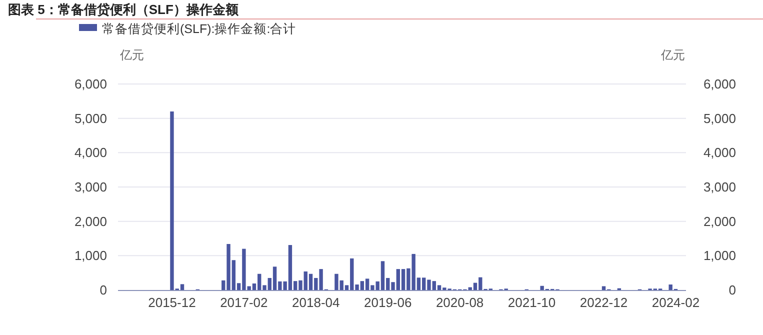  Describe the element at coordinates (719, 256) in the screenshot. I see `y2-tick-label: 1,000` at that location.